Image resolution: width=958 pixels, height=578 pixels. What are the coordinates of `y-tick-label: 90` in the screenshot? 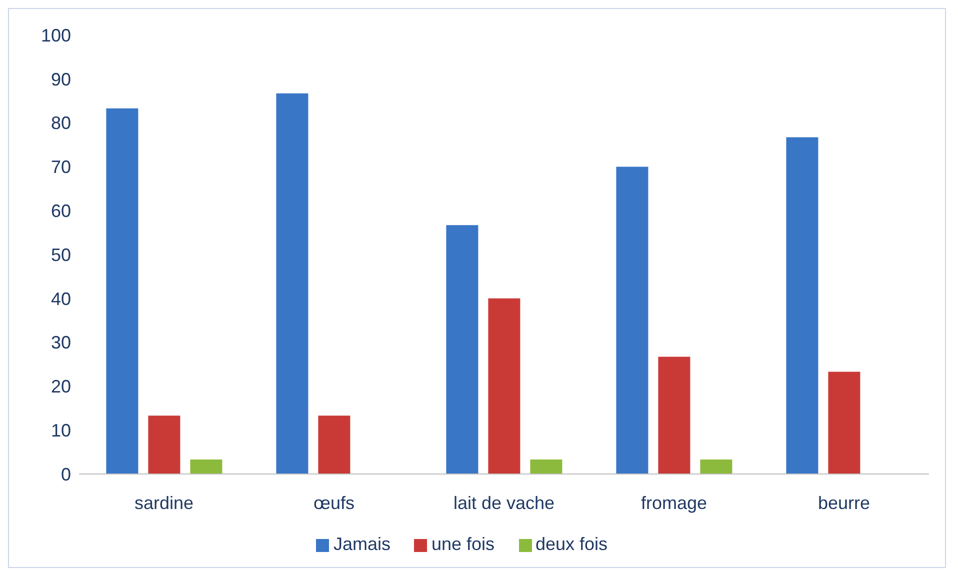 It's located at (60, 79).